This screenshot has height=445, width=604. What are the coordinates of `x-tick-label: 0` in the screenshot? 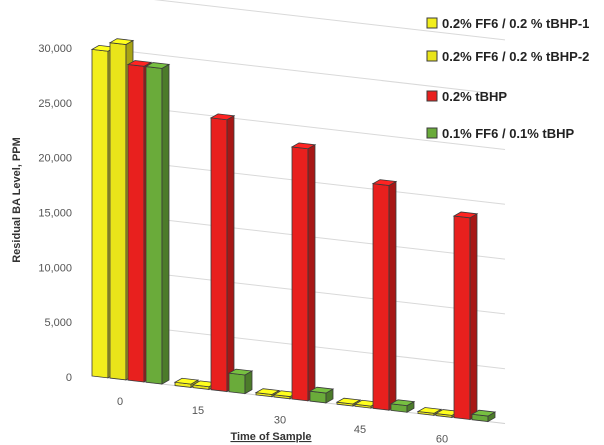 It's located at (120, 402).